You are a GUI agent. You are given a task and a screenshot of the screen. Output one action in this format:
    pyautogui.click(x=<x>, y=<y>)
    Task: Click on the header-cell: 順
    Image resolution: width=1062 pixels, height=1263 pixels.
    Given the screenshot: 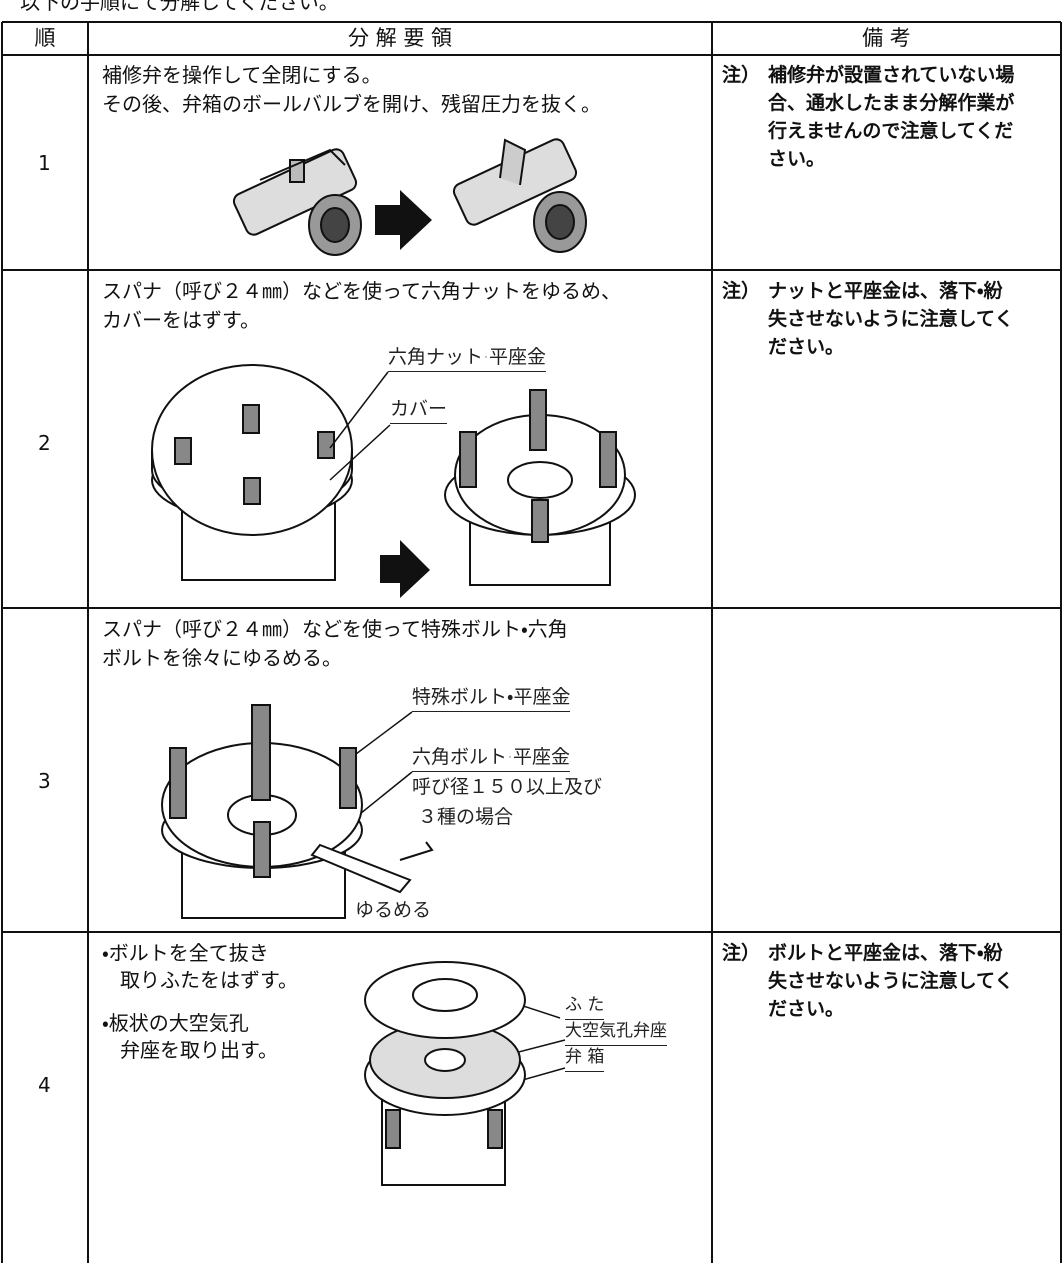 What is the action you would take?
    pyautogui.click(x=45, y=38)
    